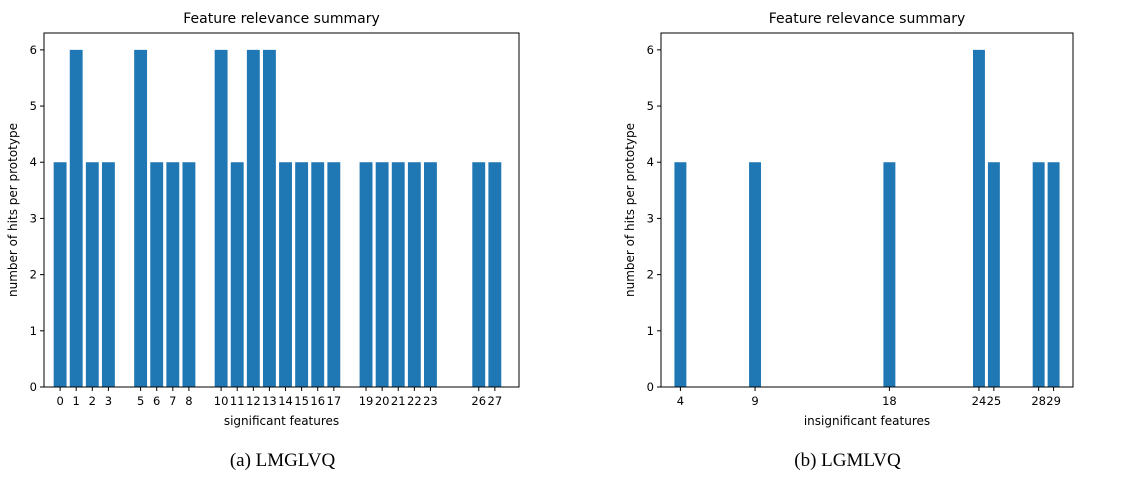 The width and height of the screenshot is (1130, 477). What do you see at coordinates (221, 401) in the screenshot?
I see `x-tick-label-10: 10` at bounding box center [221, 401].